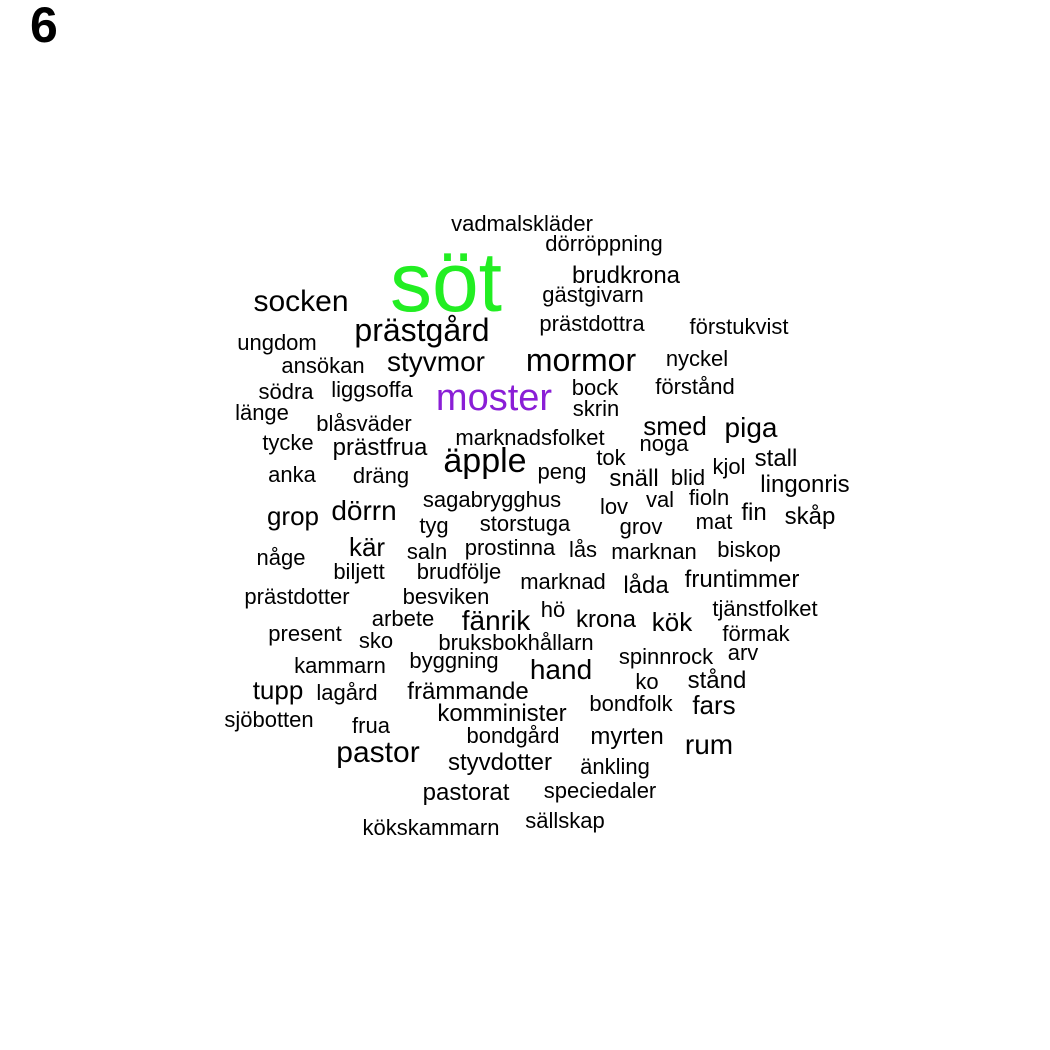 The height and width of the screenshot is (1050, 1050). What do you see at coordinates (739, 326) in the screenshot?
I see `word-forstukvist: förstukvist` at bounding box center [739, 326].